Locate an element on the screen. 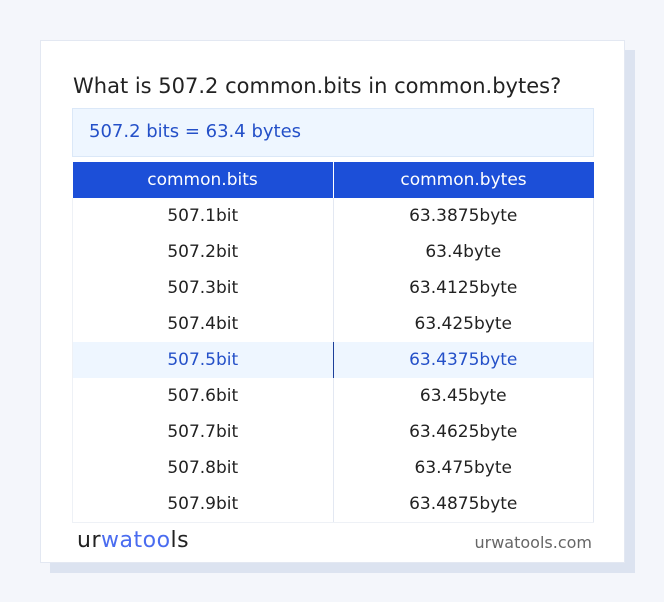 Image resolution: width=664 pixels, height=602 pixels. table-row: 507.3bit 63.4125byte is located at coordinates (333, 288).